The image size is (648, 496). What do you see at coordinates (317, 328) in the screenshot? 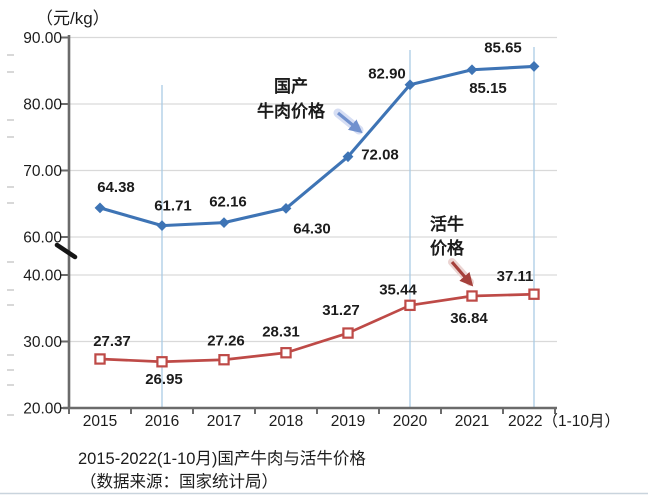
I see `series-line-cattle` at bounding box center [317, 328].